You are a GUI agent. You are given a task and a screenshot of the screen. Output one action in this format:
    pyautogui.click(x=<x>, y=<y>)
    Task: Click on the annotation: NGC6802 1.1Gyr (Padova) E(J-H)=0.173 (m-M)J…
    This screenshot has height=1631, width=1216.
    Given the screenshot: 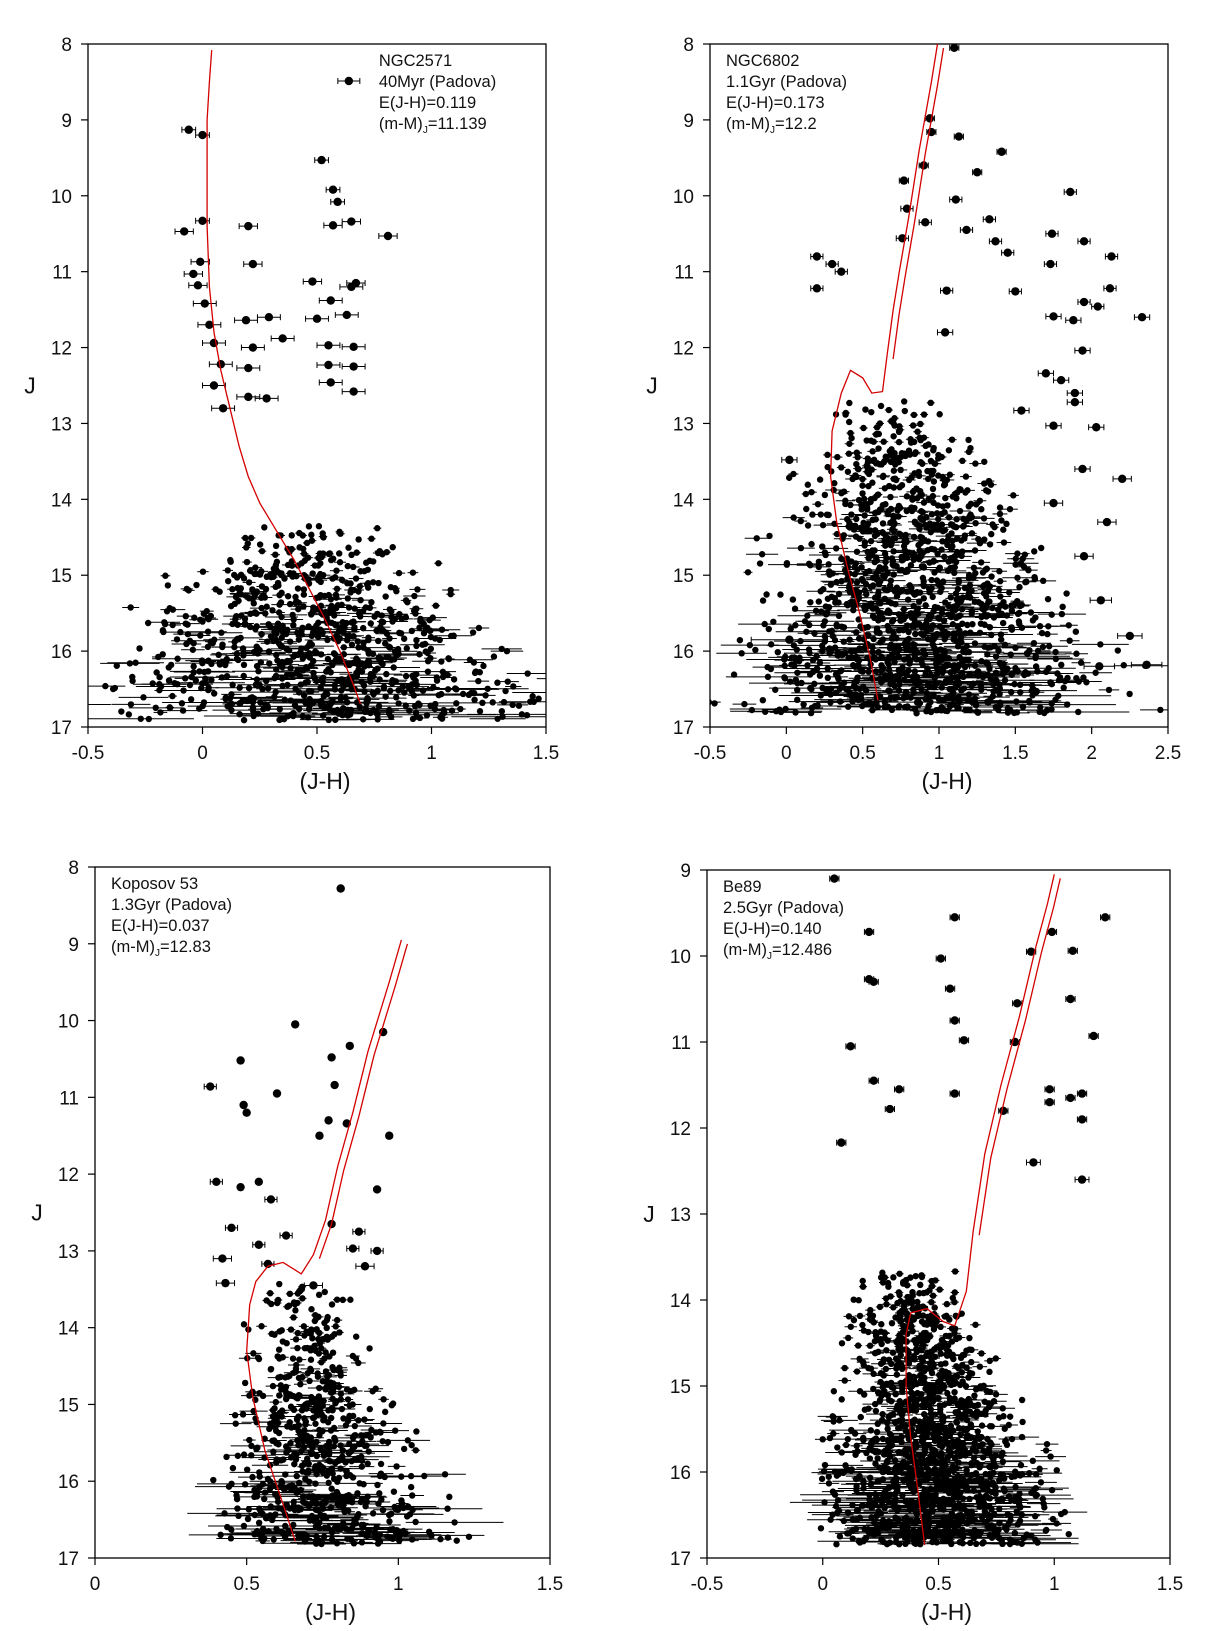 What is the action you would take?
    pyautogui.click(x=786, y=94)
    